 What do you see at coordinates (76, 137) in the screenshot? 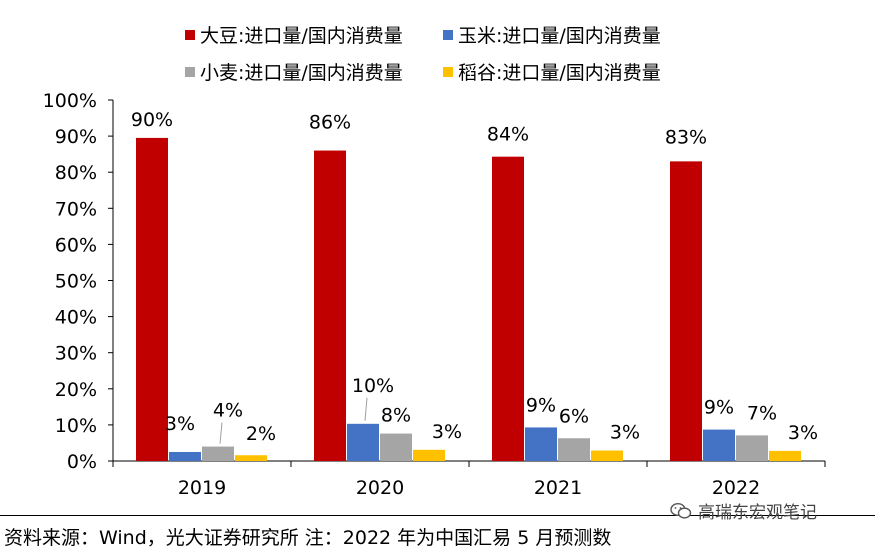
I see `y-tick-label: 90%` at bounding box center [76, 137].